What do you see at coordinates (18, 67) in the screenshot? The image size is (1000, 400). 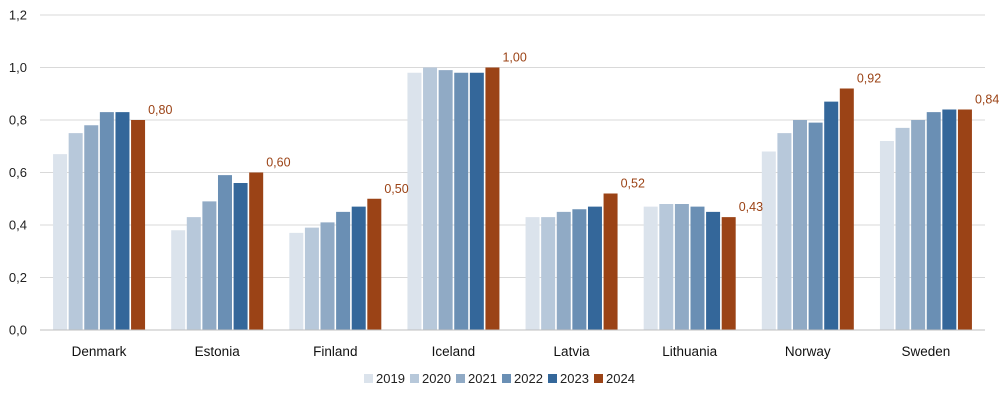 I see `y-tick-label: 1,0` at bounding box center [18, 67].